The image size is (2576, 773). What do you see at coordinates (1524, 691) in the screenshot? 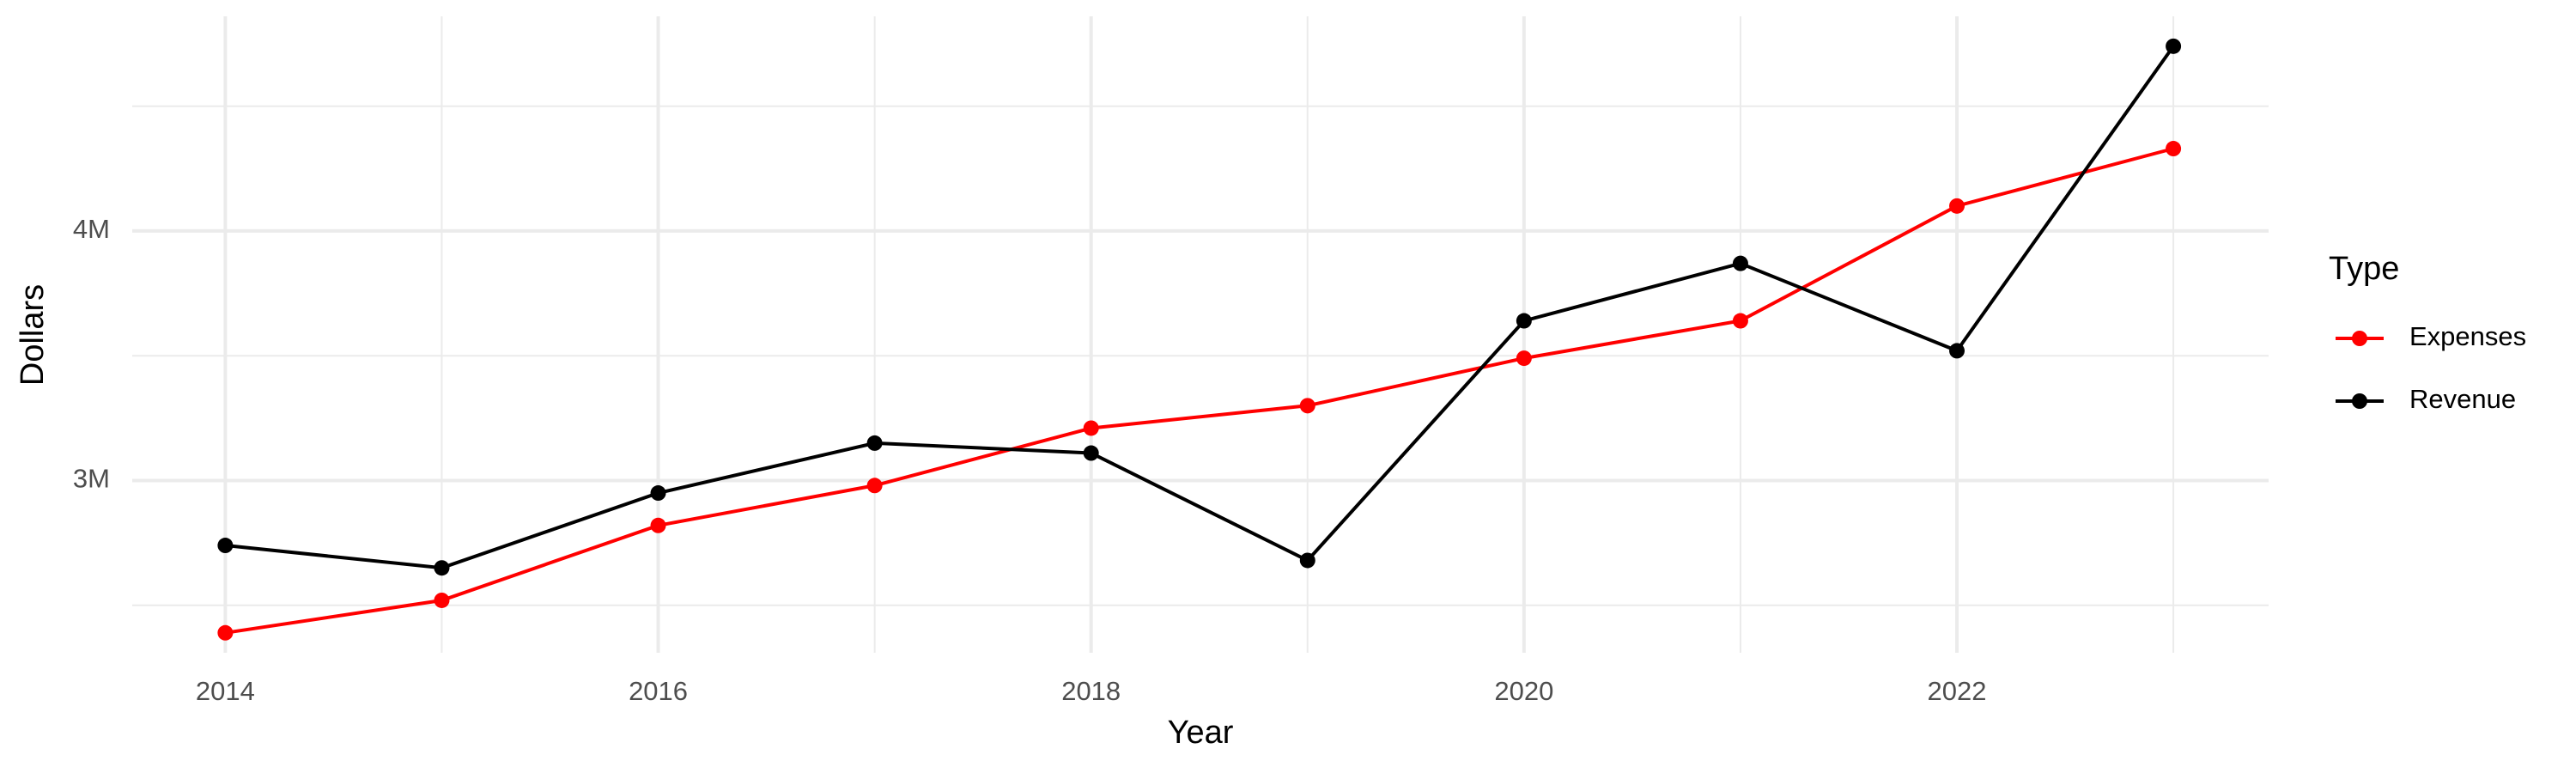
I see `x-tick-label: 2020` at bounding box center [1524, 691].